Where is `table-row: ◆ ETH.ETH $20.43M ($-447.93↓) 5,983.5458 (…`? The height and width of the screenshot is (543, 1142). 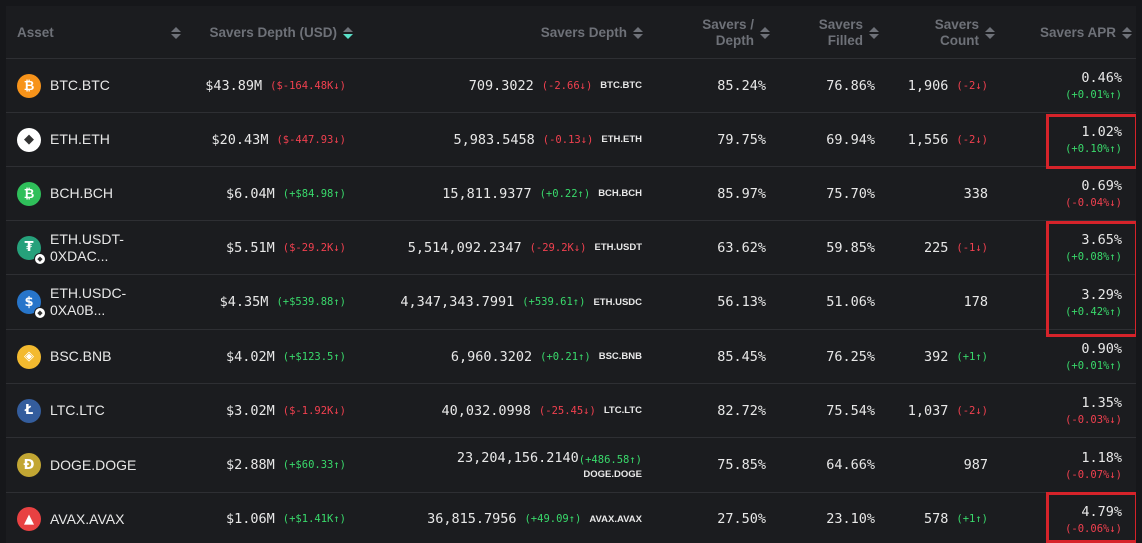 table-row: ◆ ETH.ETH $20.43M ($-447.93↓) 5,983.5458 (… is located at coordinates (571, 140).